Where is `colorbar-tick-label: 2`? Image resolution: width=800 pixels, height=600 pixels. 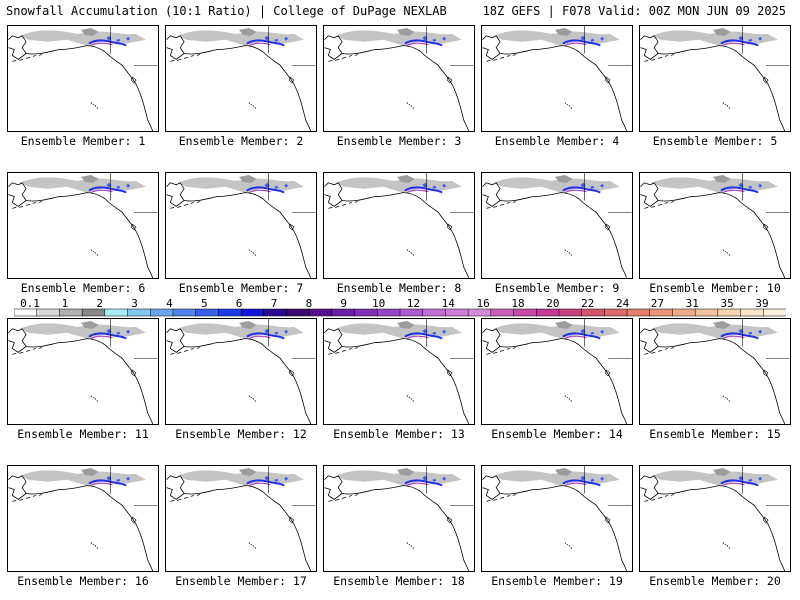
colorbar-tick-label: 2 is located at coordinates (99, 303).